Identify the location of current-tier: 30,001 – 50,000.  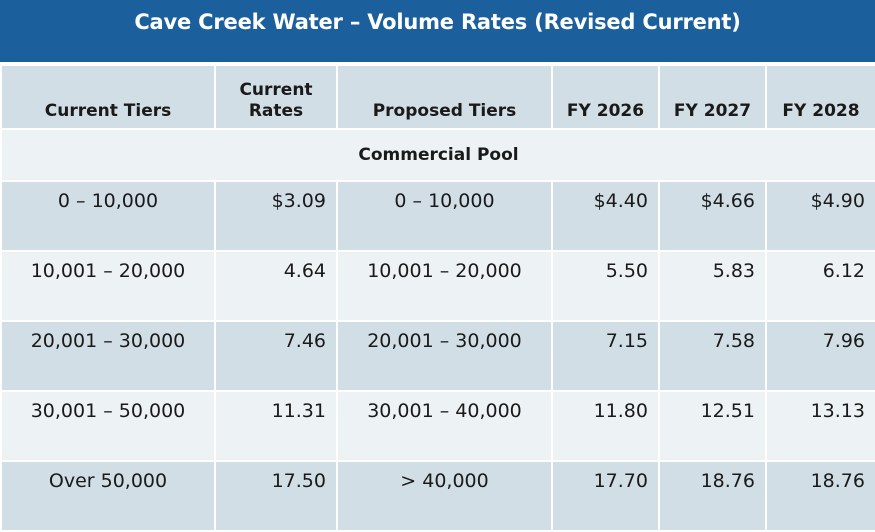
(108, 426).